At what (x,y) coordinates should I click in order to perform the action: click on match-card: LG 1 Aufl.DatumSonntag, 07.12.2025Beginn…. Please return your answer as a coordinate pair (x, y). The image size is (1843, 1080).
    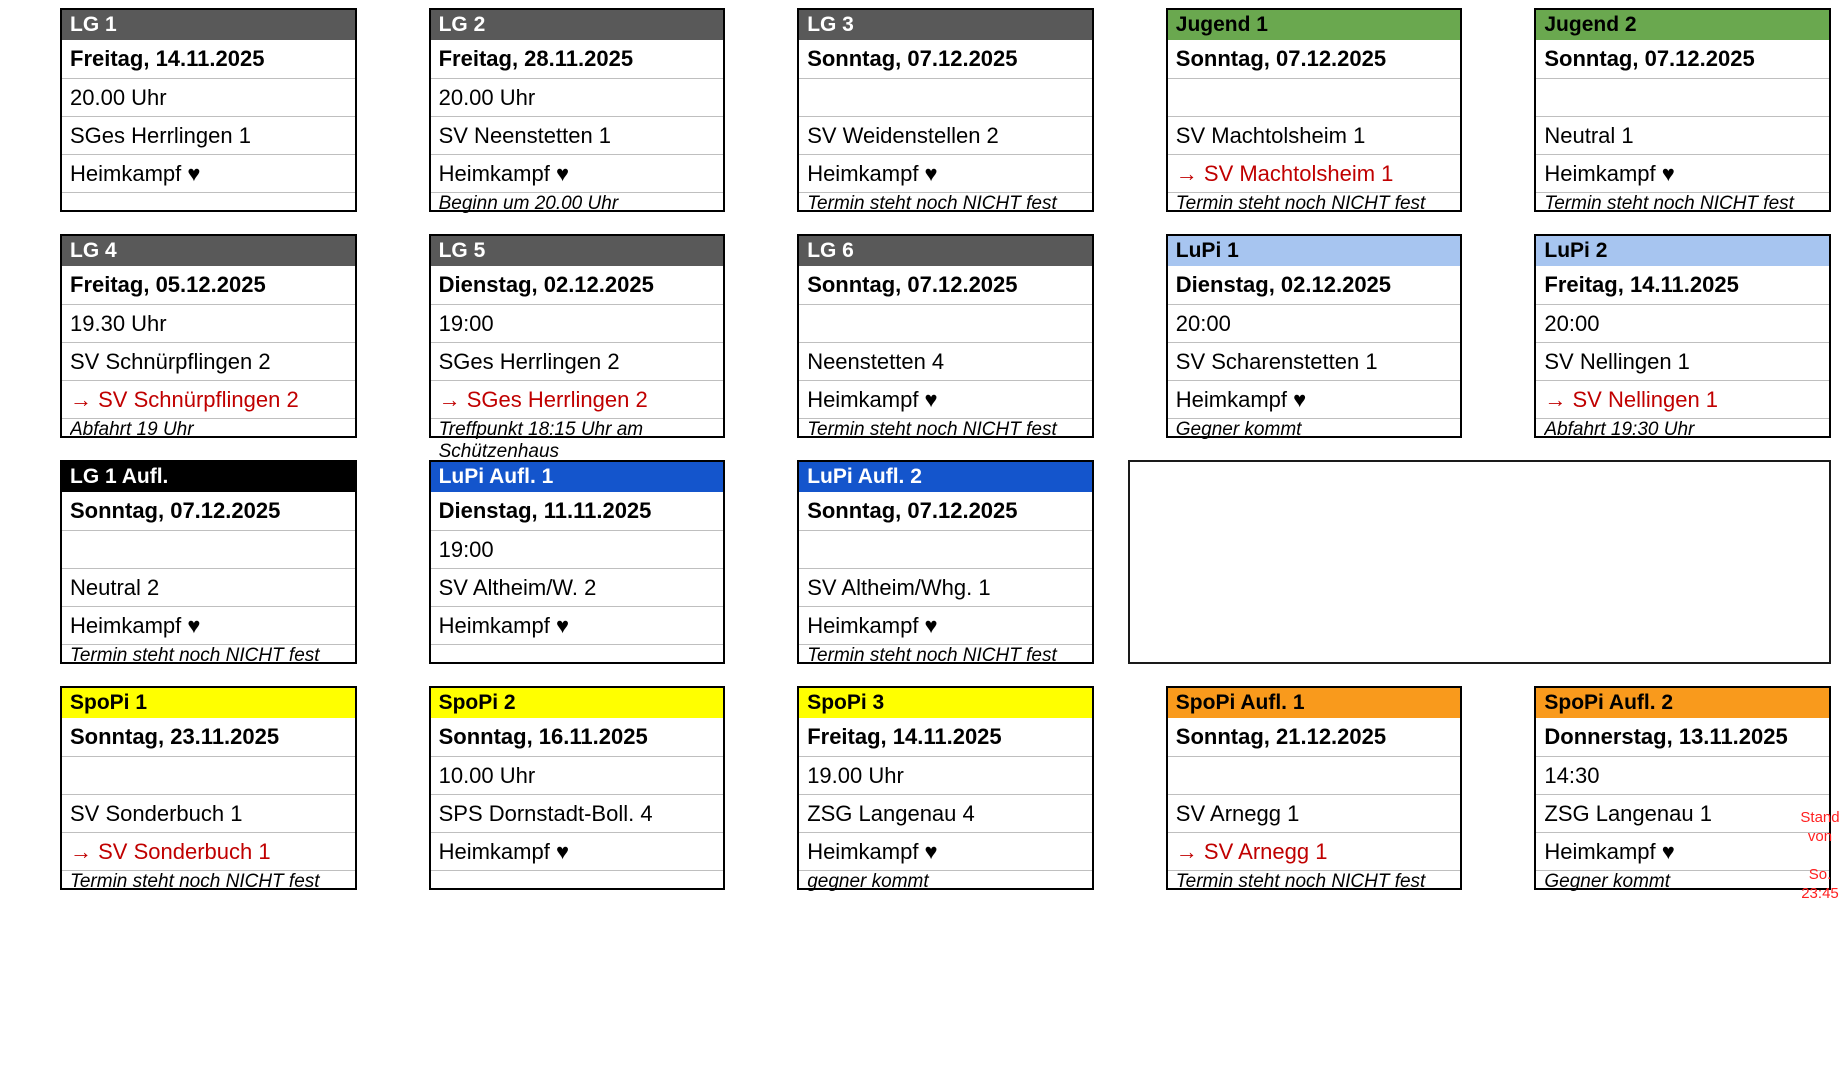
    Looking at the image, I should click on (208, 563).